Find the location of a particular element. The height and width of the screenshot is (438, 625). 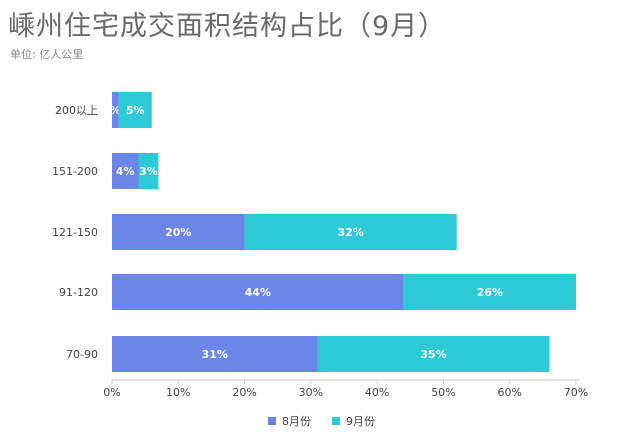

bar-value-label: 26% is located at coordinates (490, 292).